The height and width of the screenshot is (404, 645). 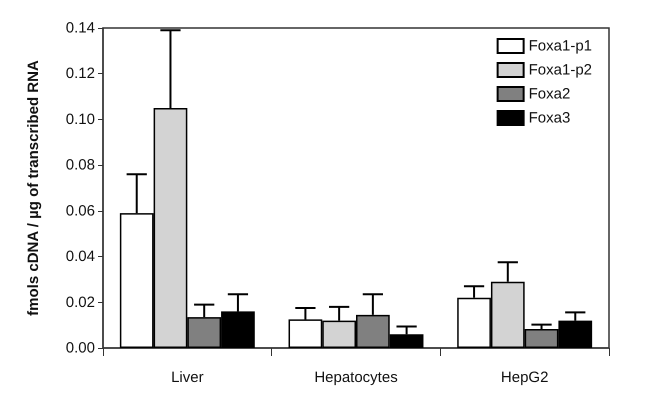 What do you see at coordinates (33, 188) in the screenshot?
I see `y-axis-title: fmols cDNA / µg of transcribed RNA` at bounding box center [33, 188].